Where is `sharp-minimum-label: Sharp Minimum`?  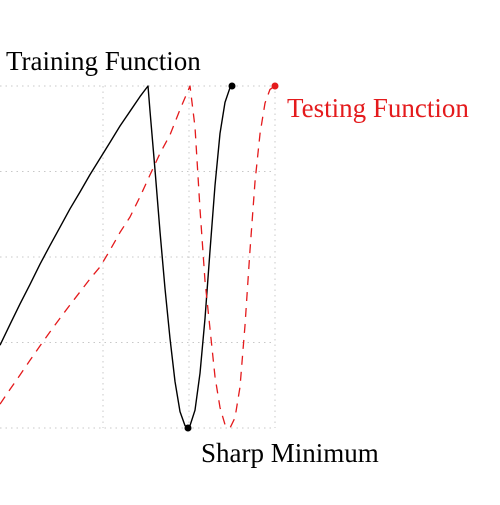
sharp-minimum-label: Sharp Minimum is located at coordinates (290, 453).